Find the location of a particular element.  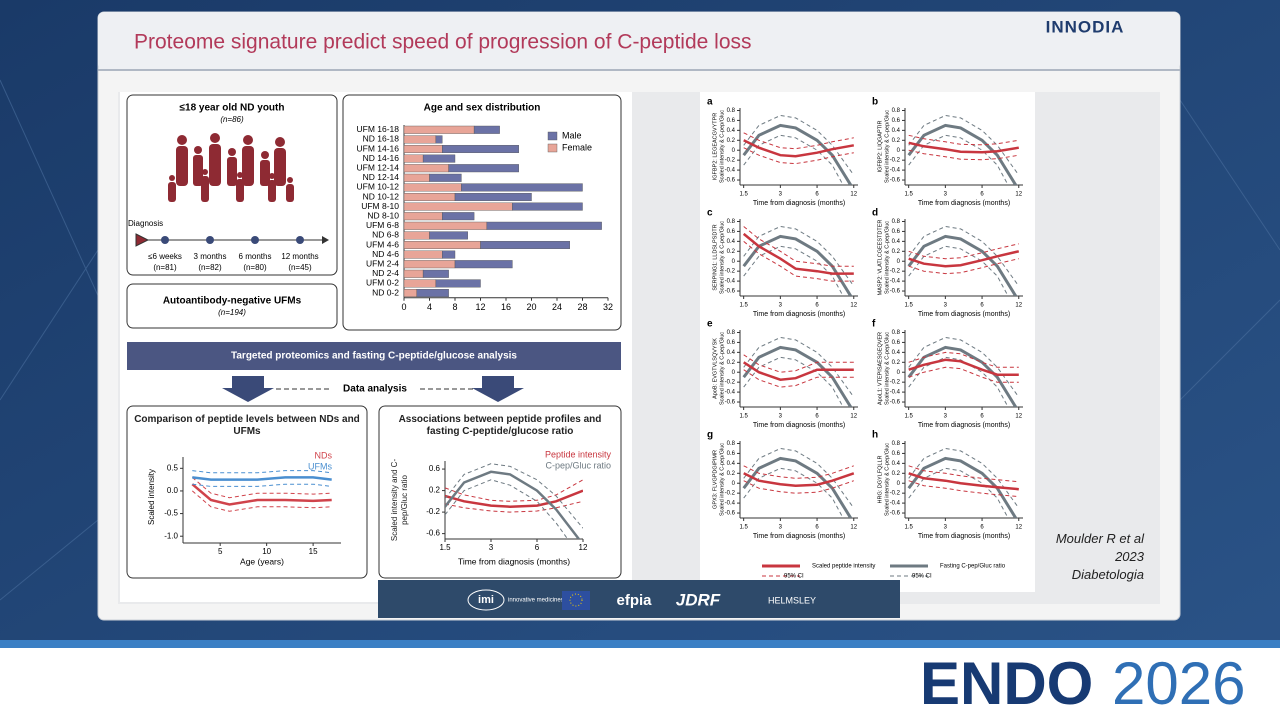

panel-letter: a is located at coordinates (710, 102).